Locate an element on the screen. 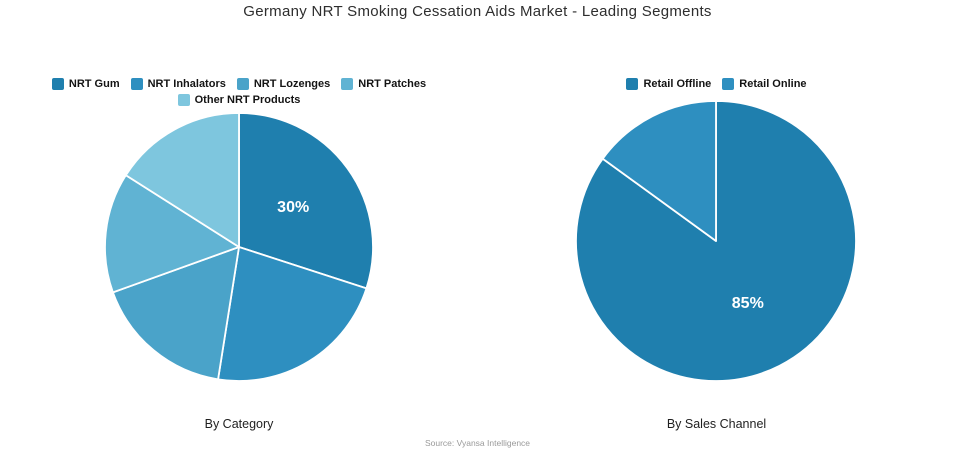 The image size is (955, 454). pie-slice-label-nrt-gum: 30% is located at coordinates (293, 207).